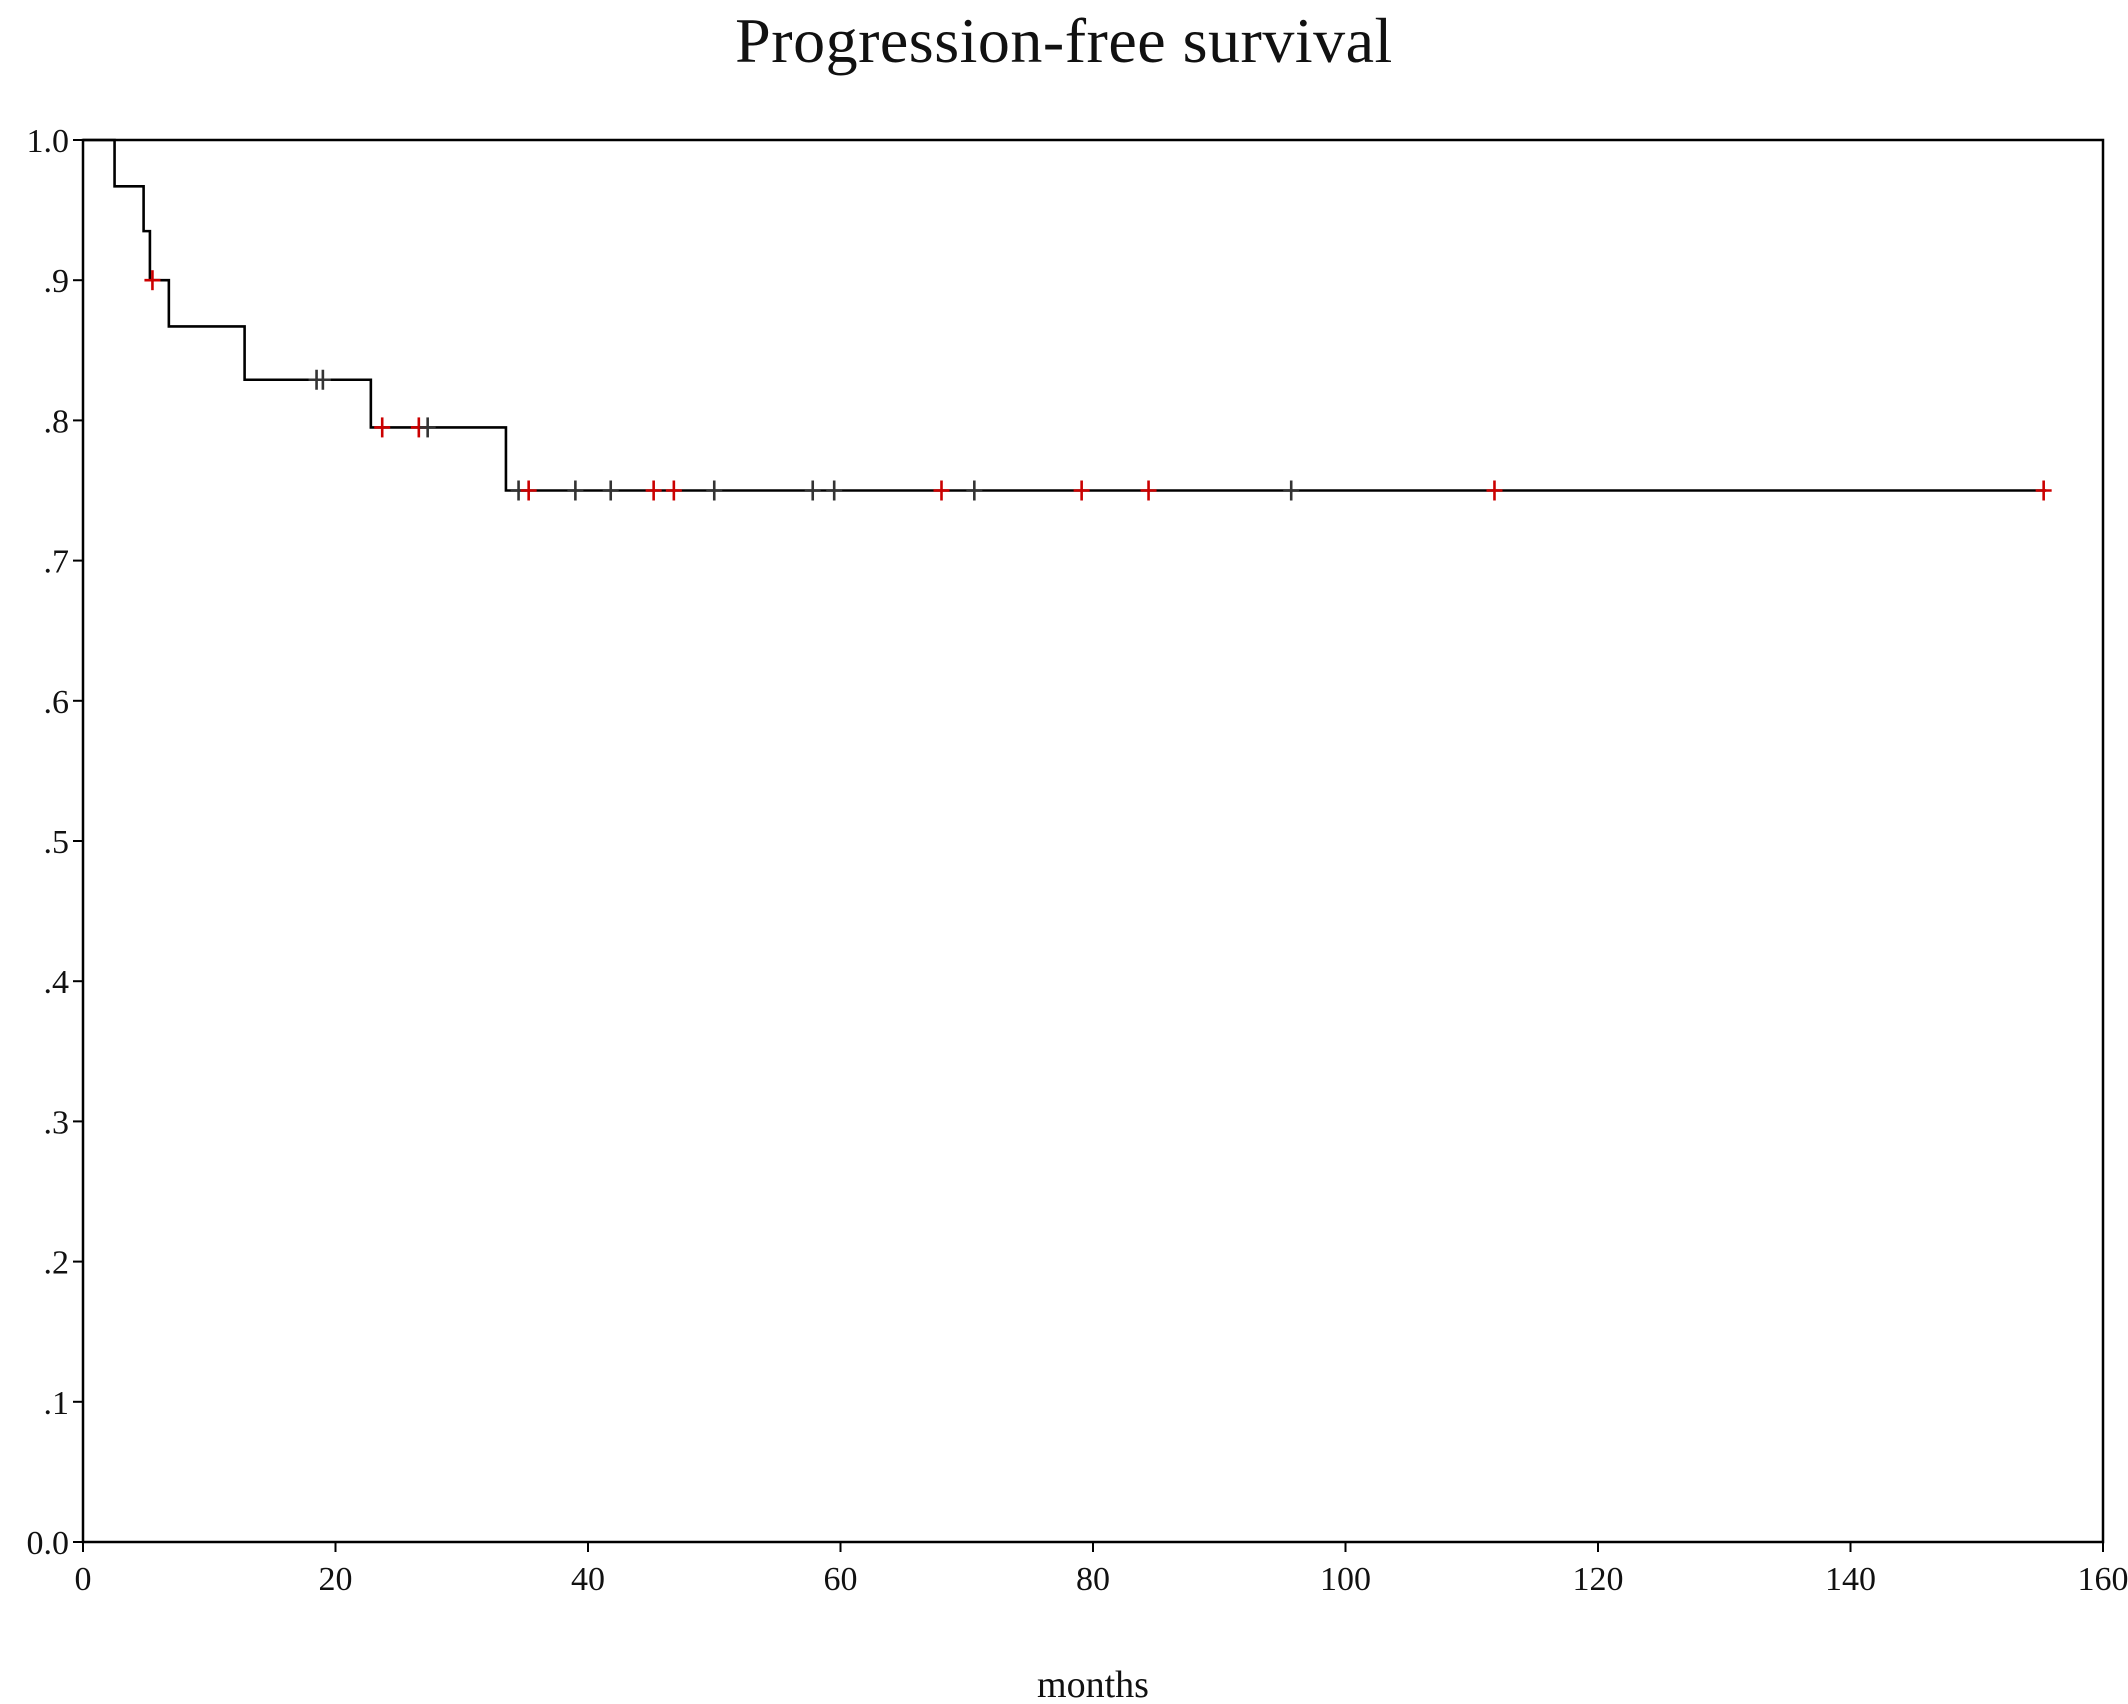 The width and height of the screenshot is (2128, 1704). I want to click on y-tick-label: .2, so click(57, 1263).